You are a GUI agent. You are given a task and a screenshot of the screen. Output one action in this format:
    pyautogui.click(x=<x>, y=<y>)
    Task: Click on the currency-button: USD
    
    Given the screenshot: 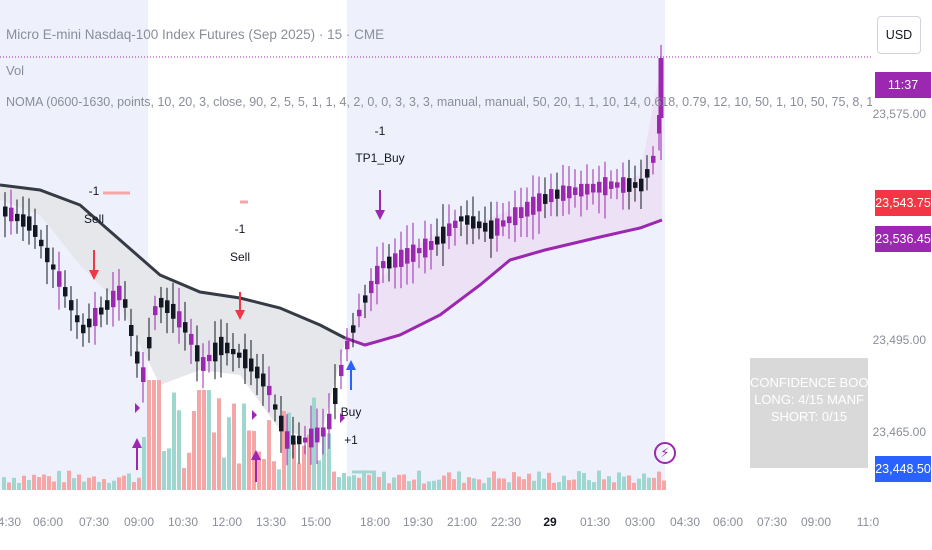 What is the action you would take?
    pyautogui.click(x=899, y=35)
    